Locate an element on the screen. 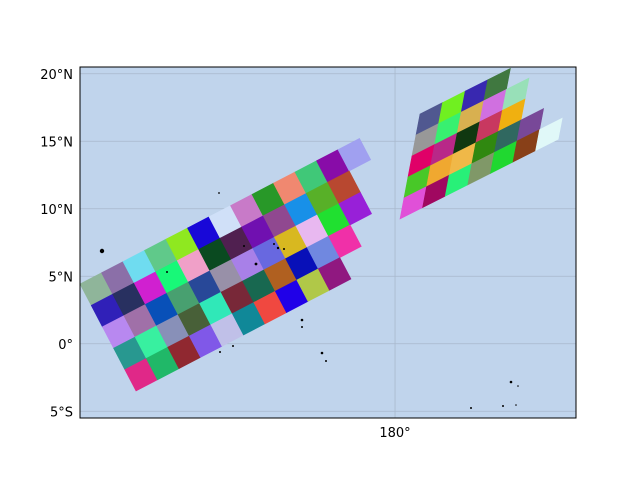 The height and width of the screenshot is (480, 640). lon-tick-label: 180° is located at coordinates (394, 433).